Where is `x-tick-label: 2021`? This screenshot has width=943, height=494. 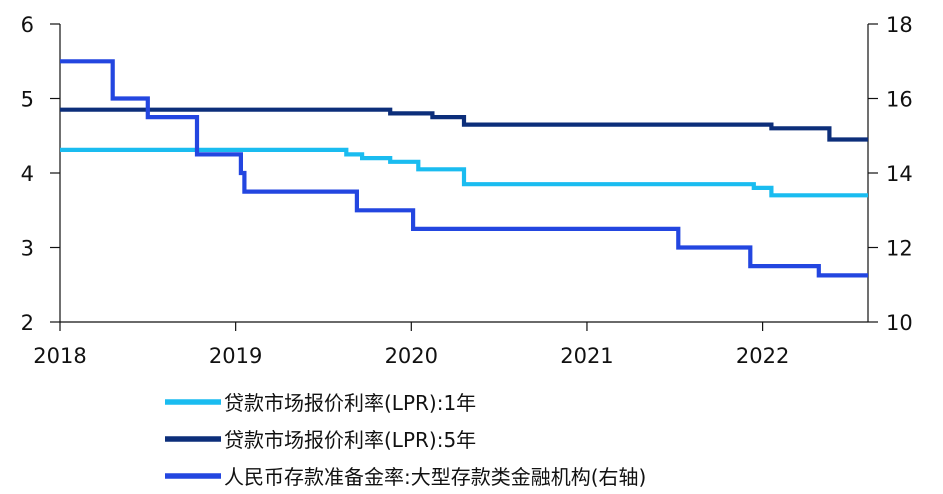 x-tick-label: 2021 is located at coordinates (586, 356).